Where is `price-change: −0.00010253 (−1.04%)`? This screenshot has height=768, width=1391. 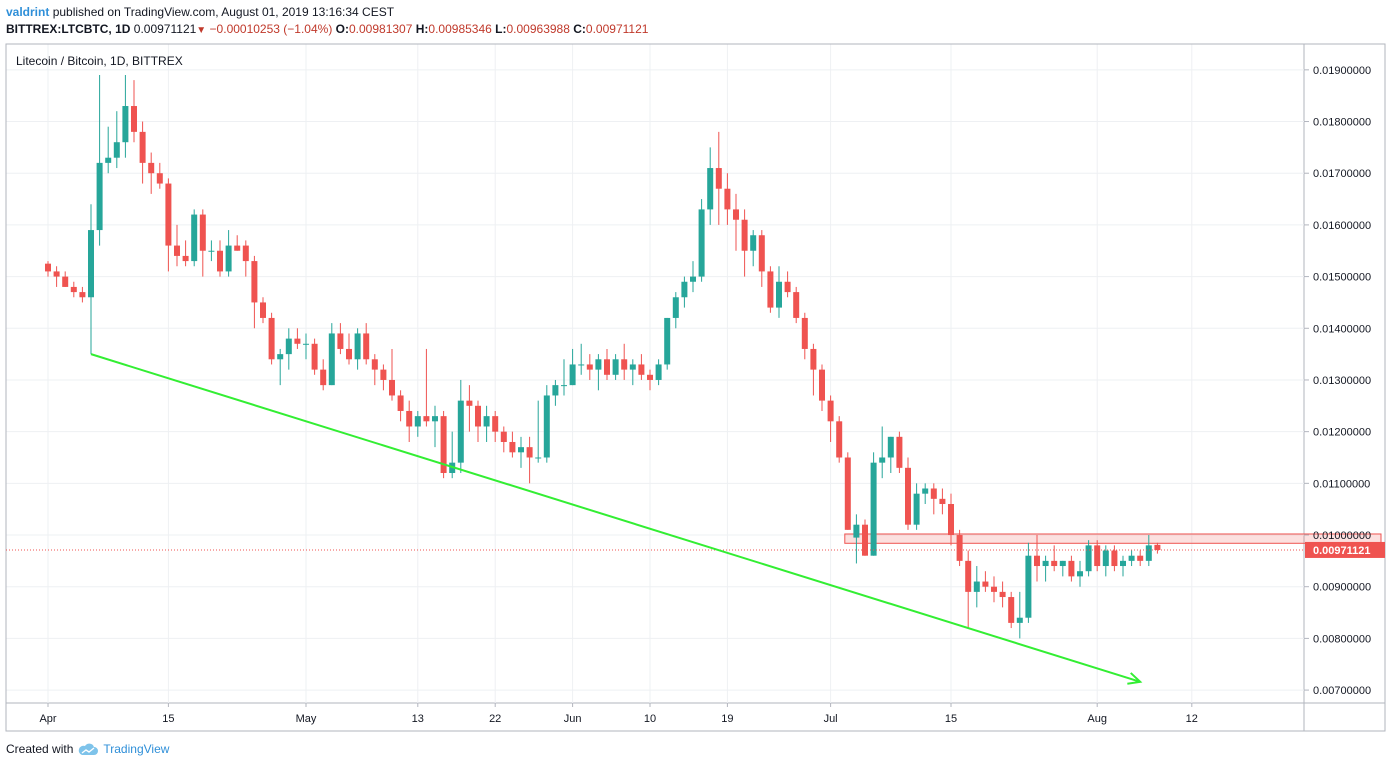 price-change: −0.00010253 (−1.04%) is located at coordinates (271, 29).